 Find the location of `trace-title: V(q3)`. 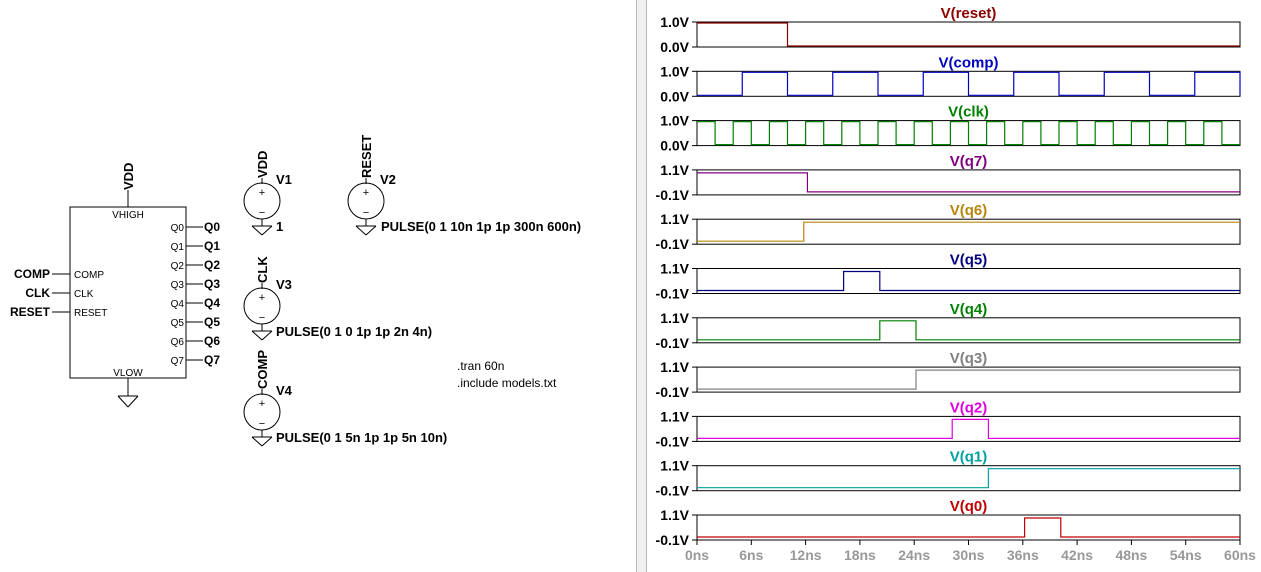

trace-title: V(q3) is located at coordinates (969, 358).